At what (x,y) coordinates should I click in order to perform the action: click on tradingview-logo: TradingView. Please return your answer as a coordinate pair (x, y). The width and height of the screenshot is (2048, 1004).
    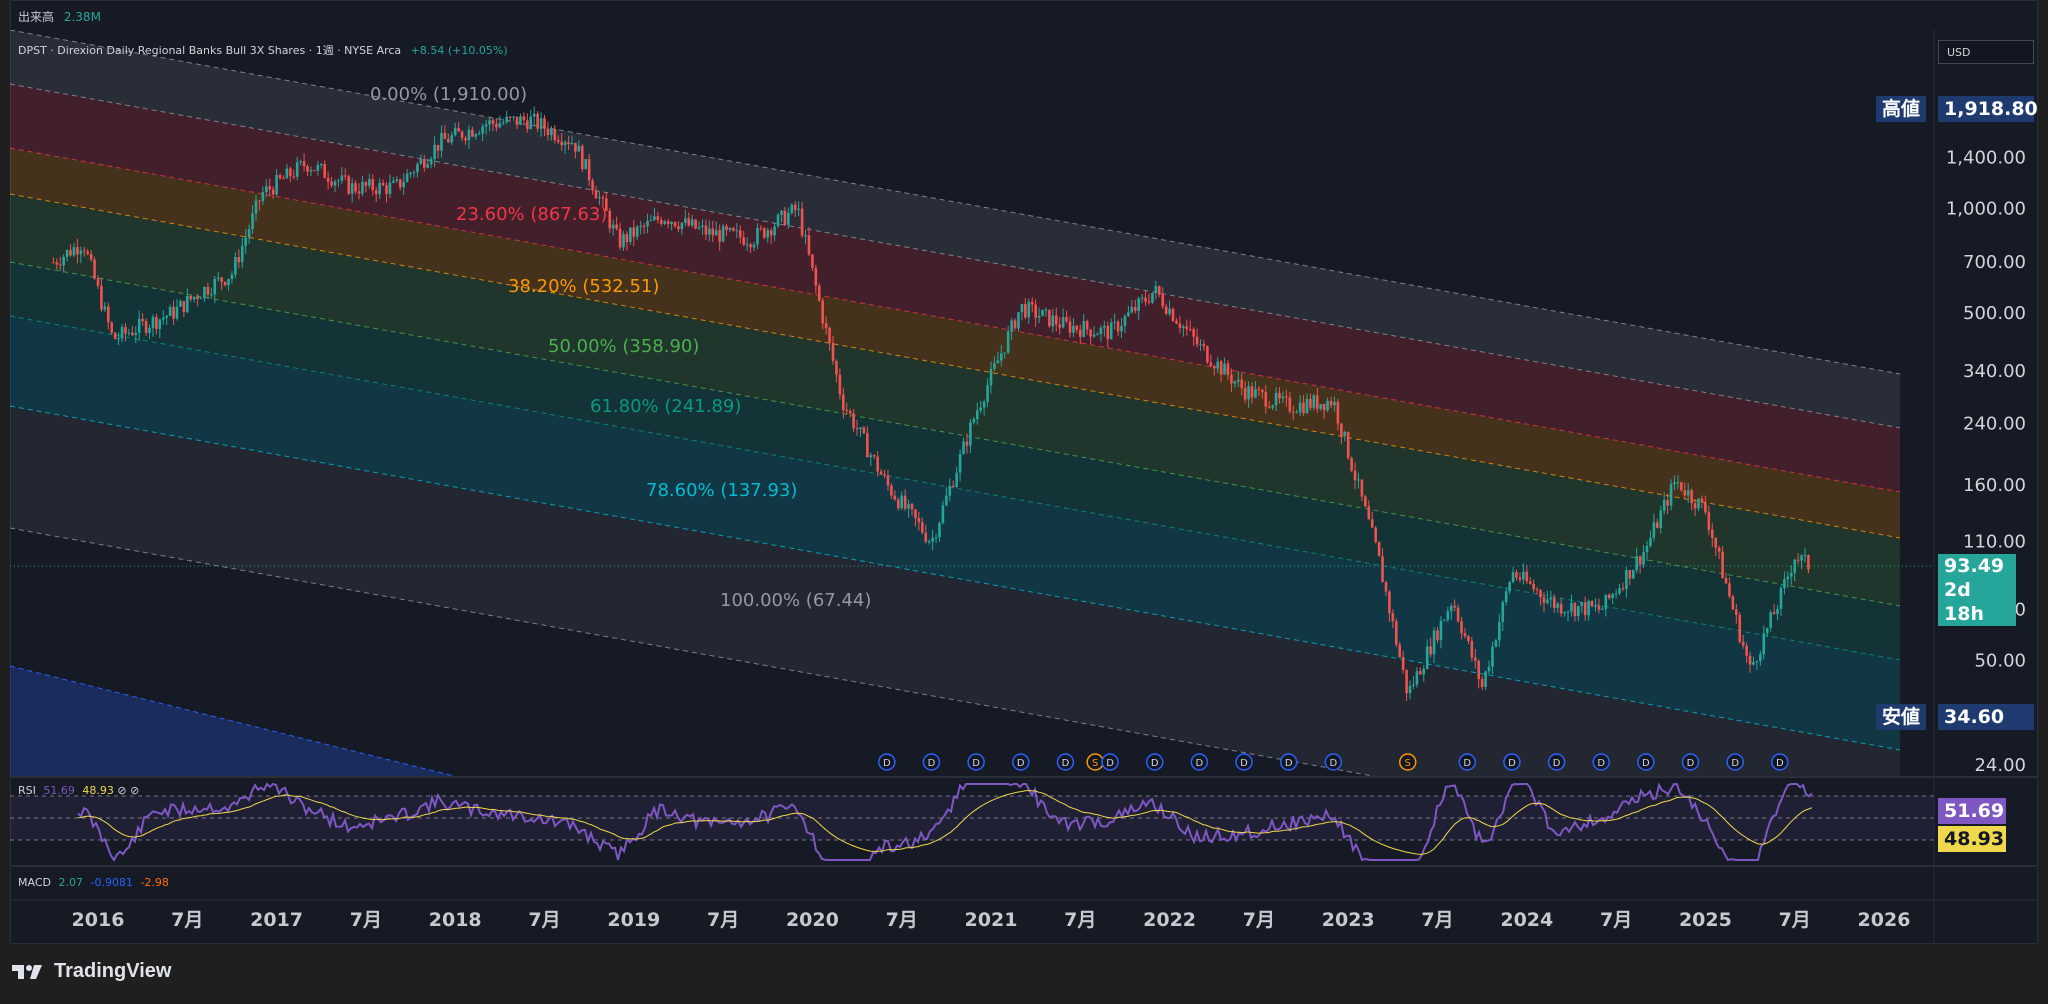
    Looking at the image, I should click on (91, 971).